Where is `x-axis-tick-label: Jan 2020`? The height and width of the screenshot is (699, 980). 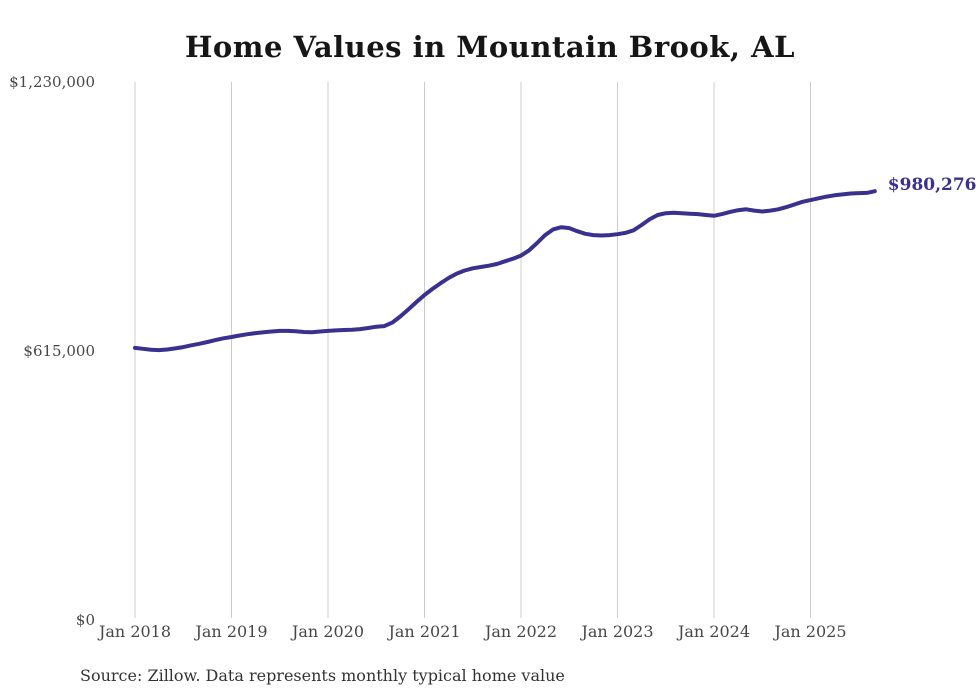 x-axis-tick-label: Jan 2020 is located at coordinates (328, 631).